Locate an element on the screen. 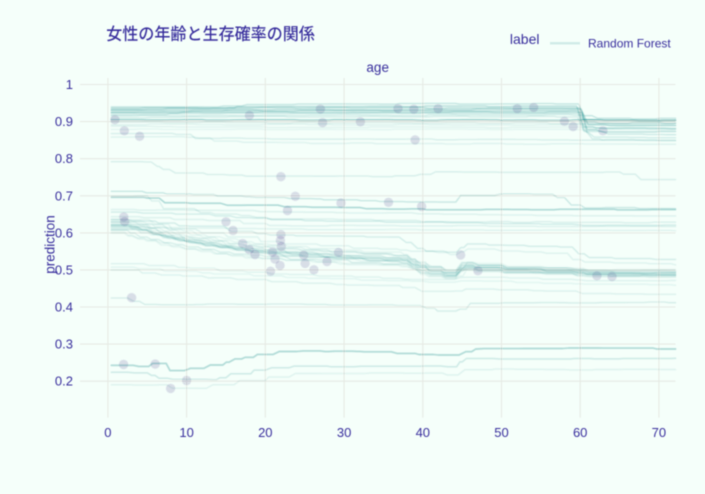  svg-text: 30 is located at coordinates (344, 432).